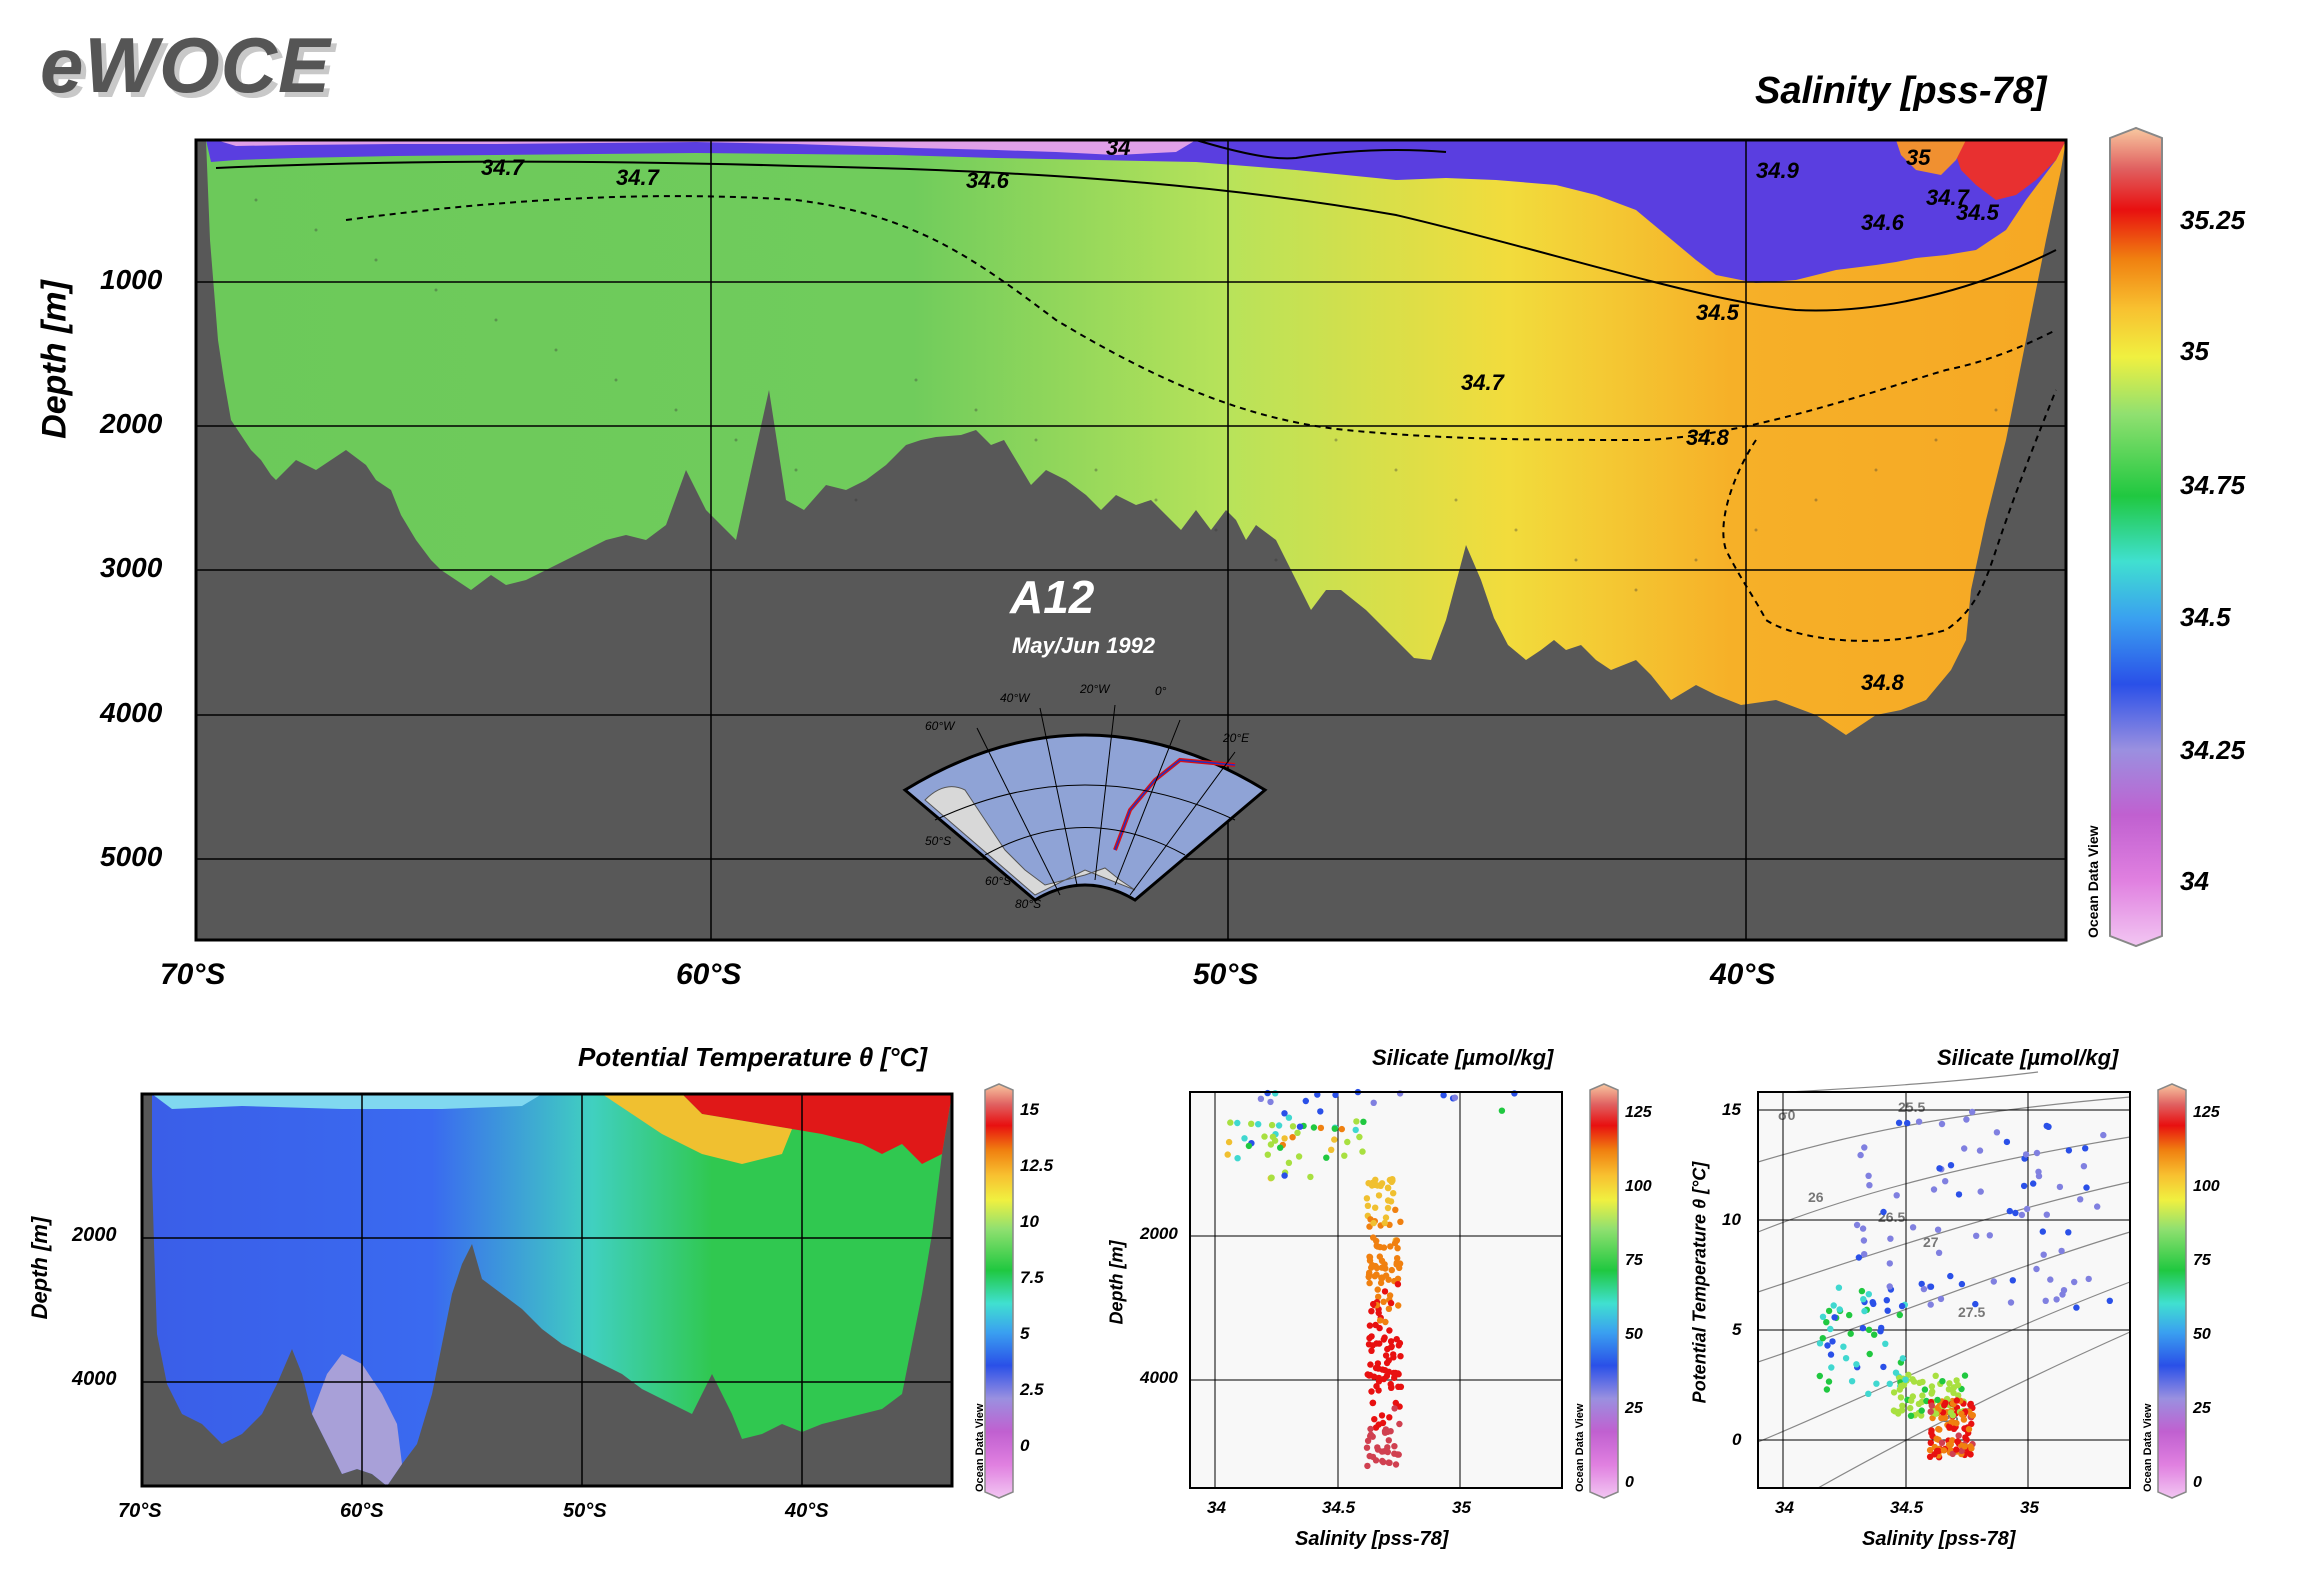 This screenshot has width=2315, height=1584. Describe the element at coordinates (1944, 1280) in the screenshot. I see `ts-plot: σ0 25.5 26 26.5 27 27.5 28` at that location.